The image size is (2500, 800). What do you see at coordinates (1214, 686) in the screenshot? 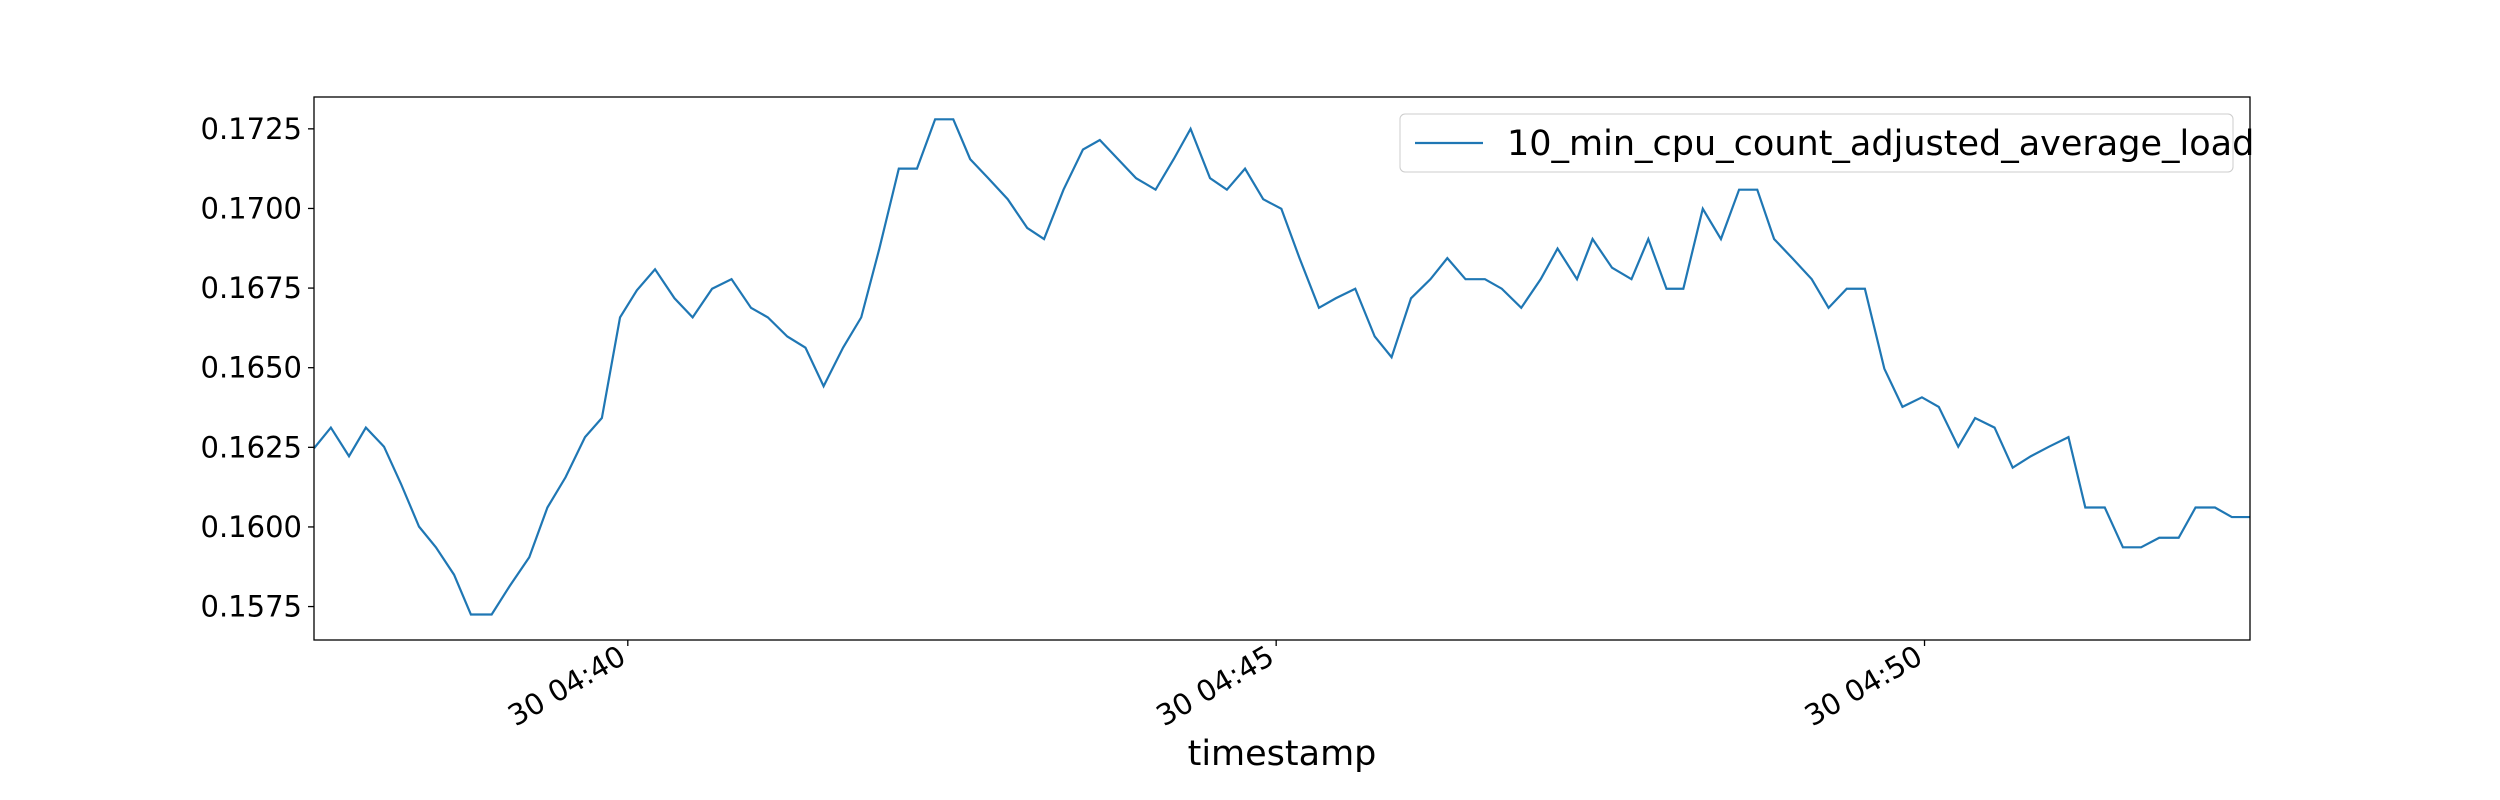
I see `x-tick-label: 30 04:45` at bounding box center [1214, 686].